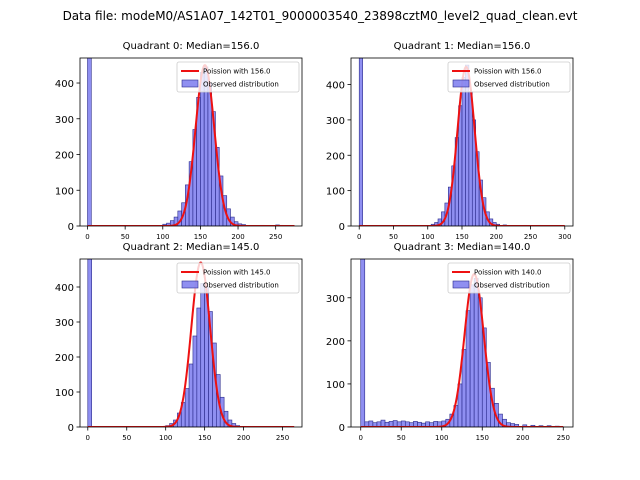 Image resolution: width=640 pixels, height=480 pixels. What do you see at coordinates (462, 46) in the screenshot?
I see `quadrant-title: Quadrant 1: Median=156.0` at bounding box center [462, 46].